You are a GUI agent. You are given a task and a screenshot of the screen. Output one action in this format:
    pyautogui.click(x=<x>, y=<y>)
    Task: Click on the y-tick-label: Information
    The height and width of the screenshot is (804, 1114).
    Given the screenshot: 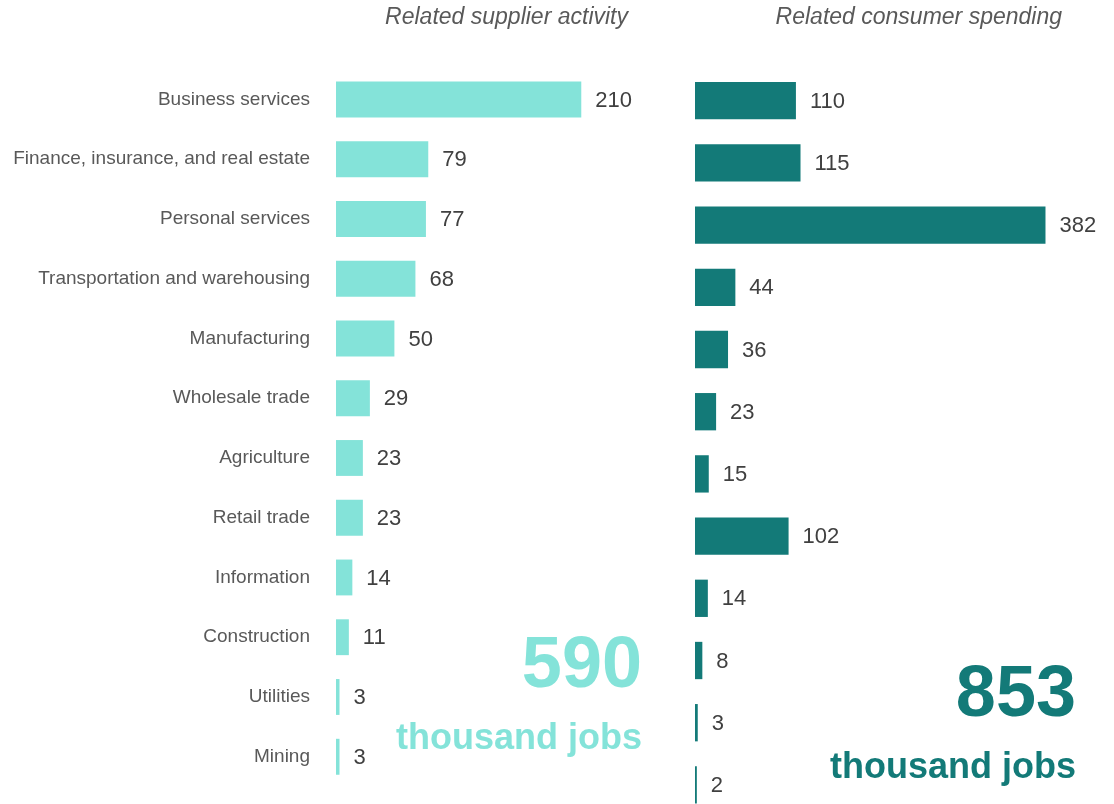 What is the action you would take?
    pyautogui.click(x=262, y=576)
    